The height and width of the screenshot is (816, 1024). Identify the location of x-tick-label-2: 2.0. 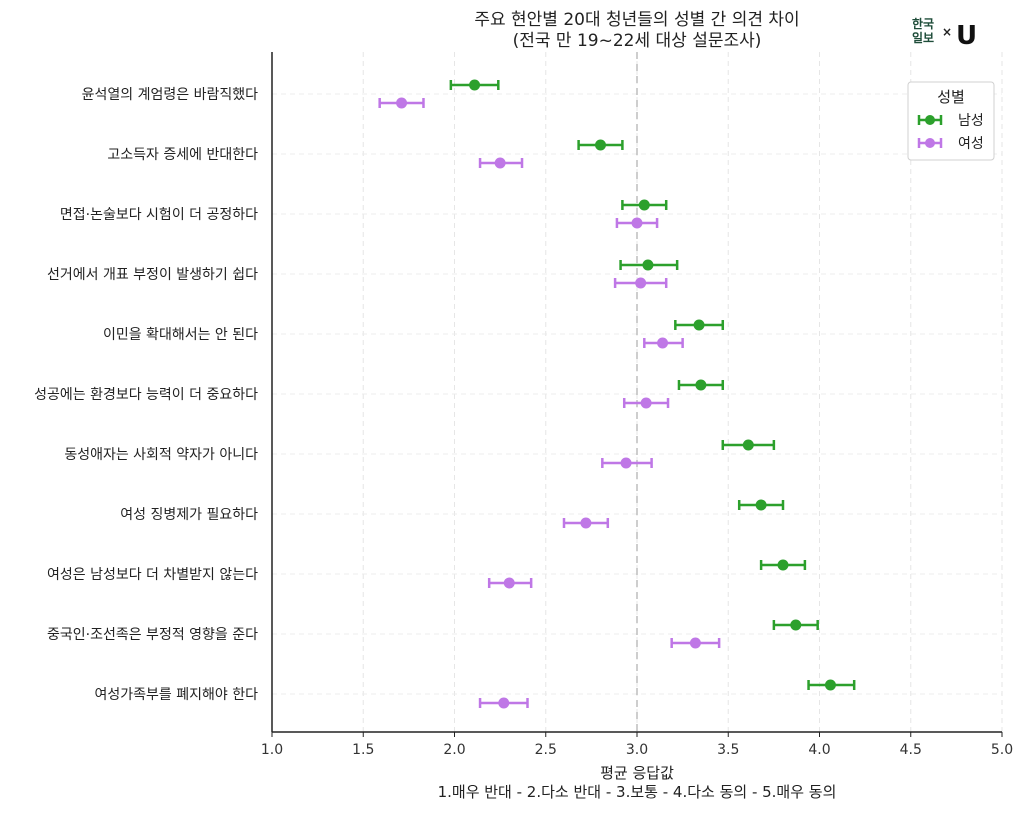
(454, 750).